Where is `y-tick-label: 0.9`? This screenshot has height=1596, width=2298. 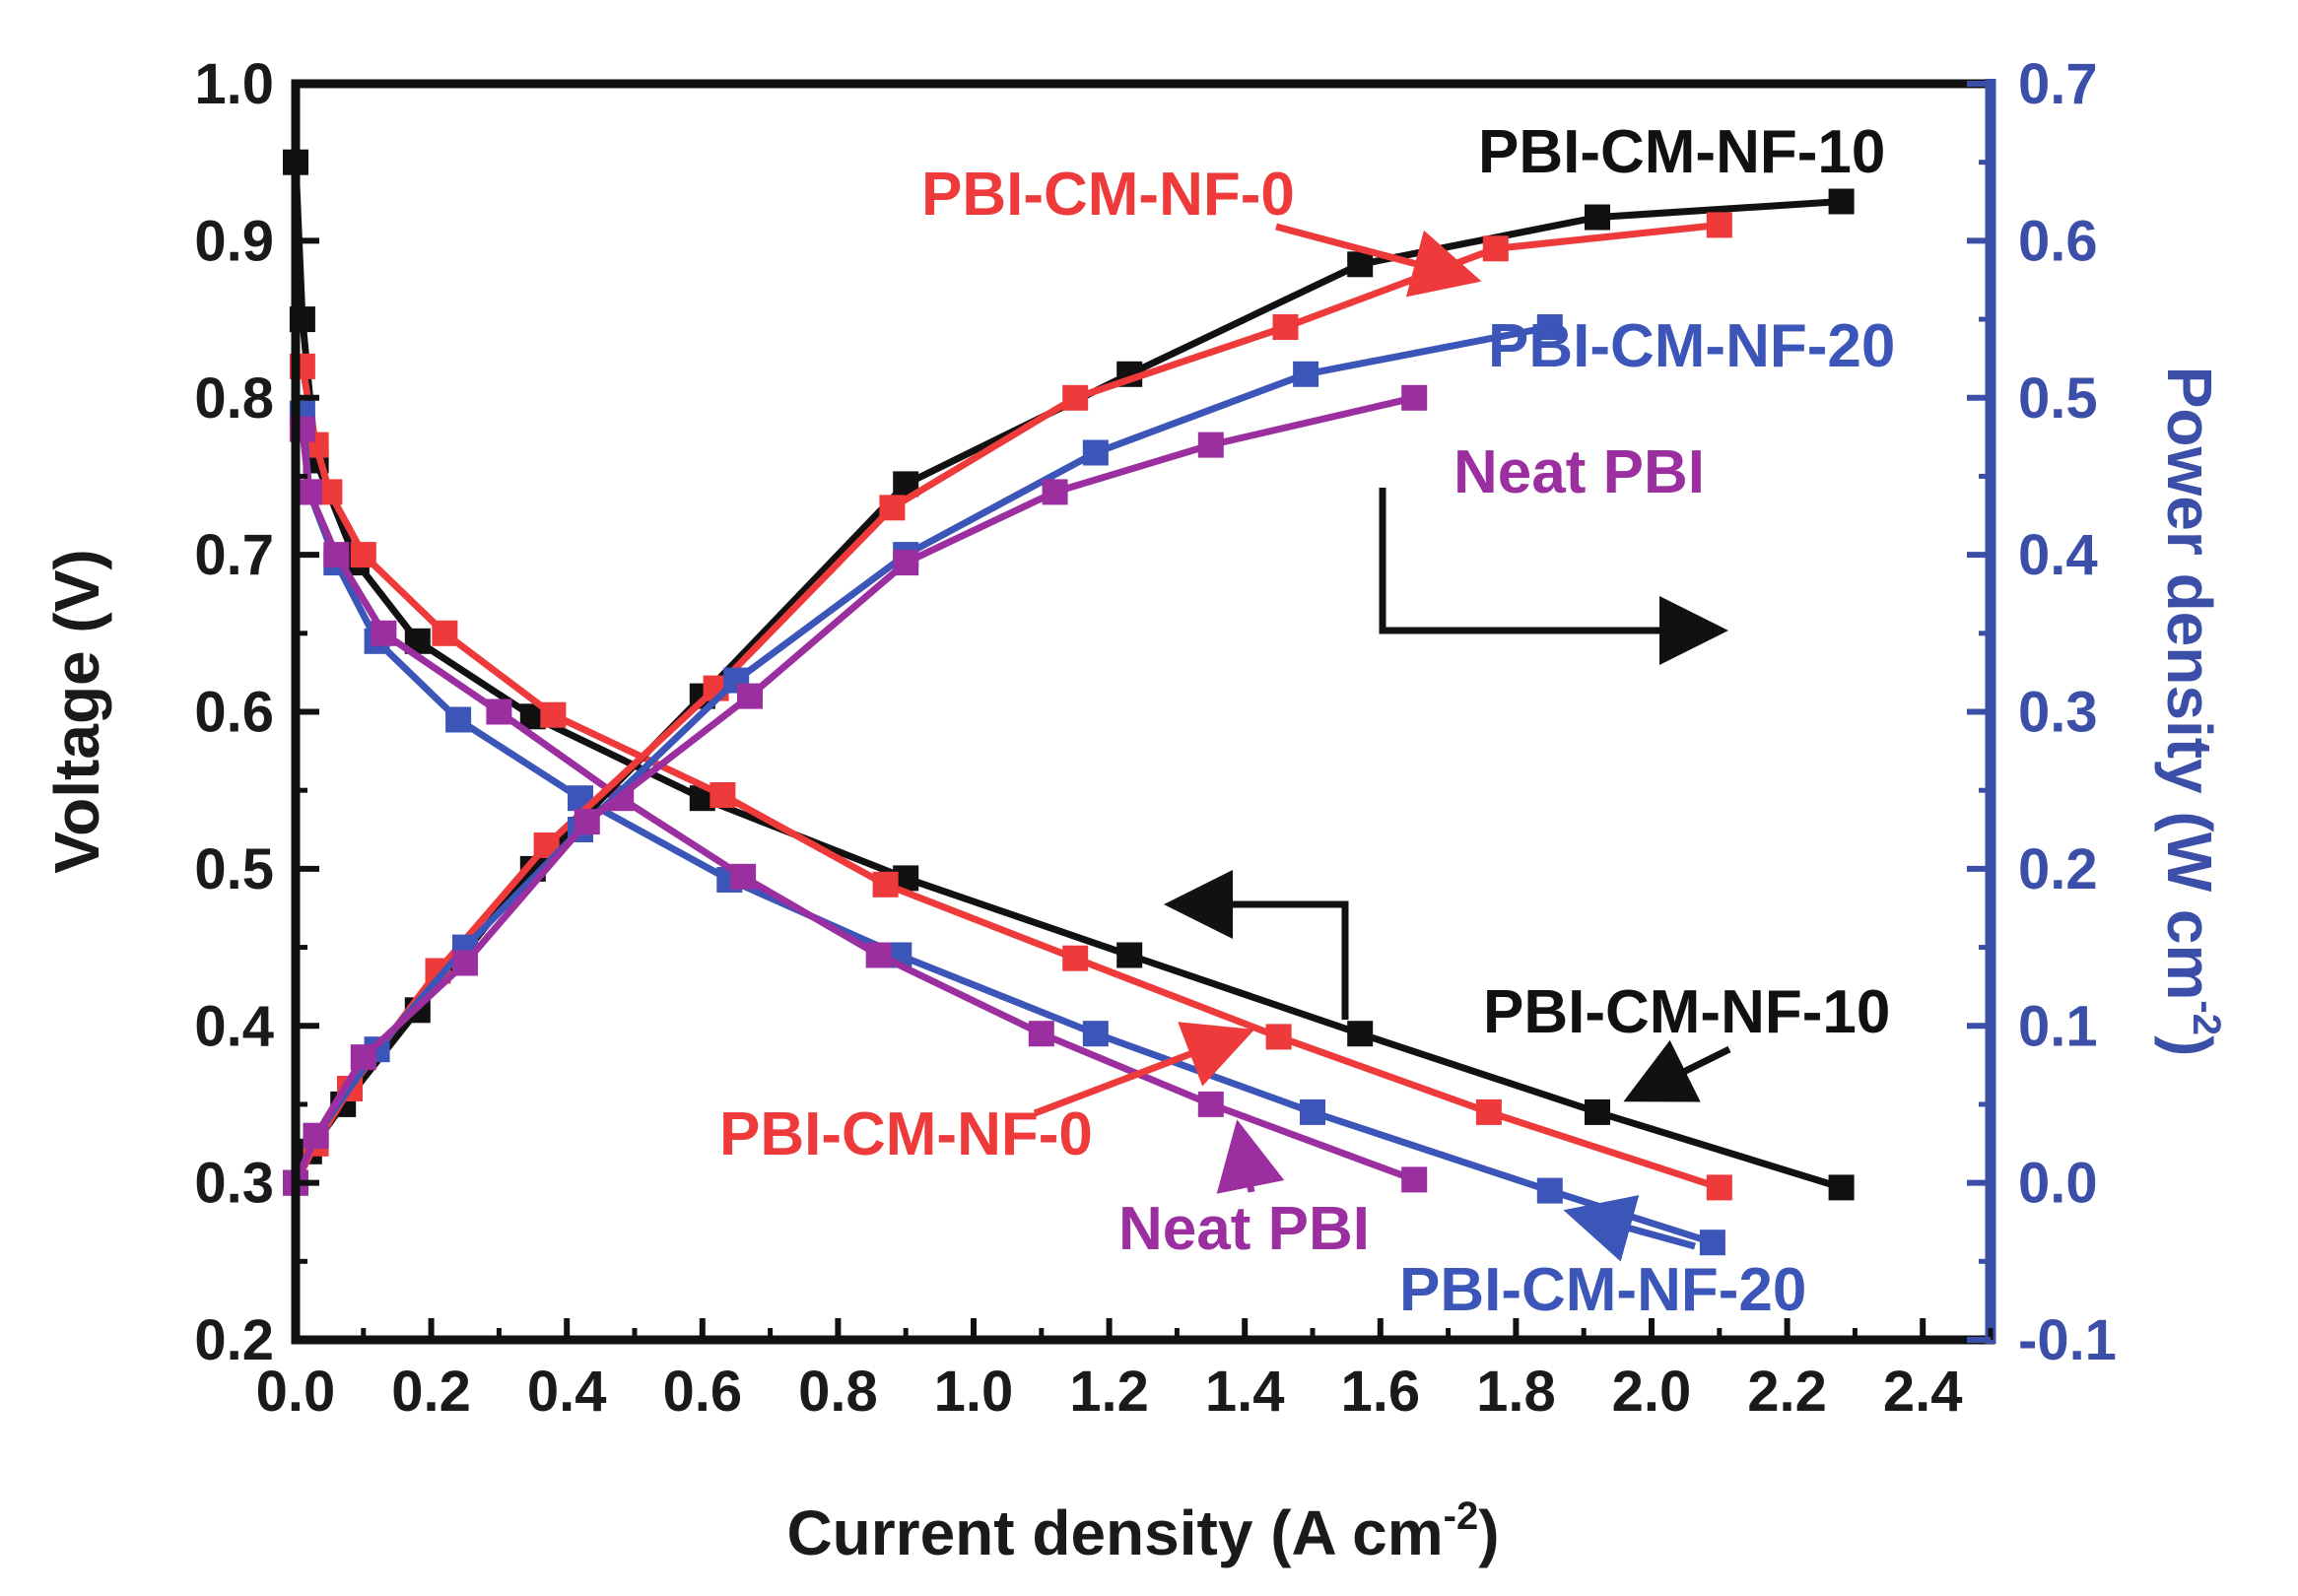
y-tick-label: 0.9 is located at coordinates (234, 241).